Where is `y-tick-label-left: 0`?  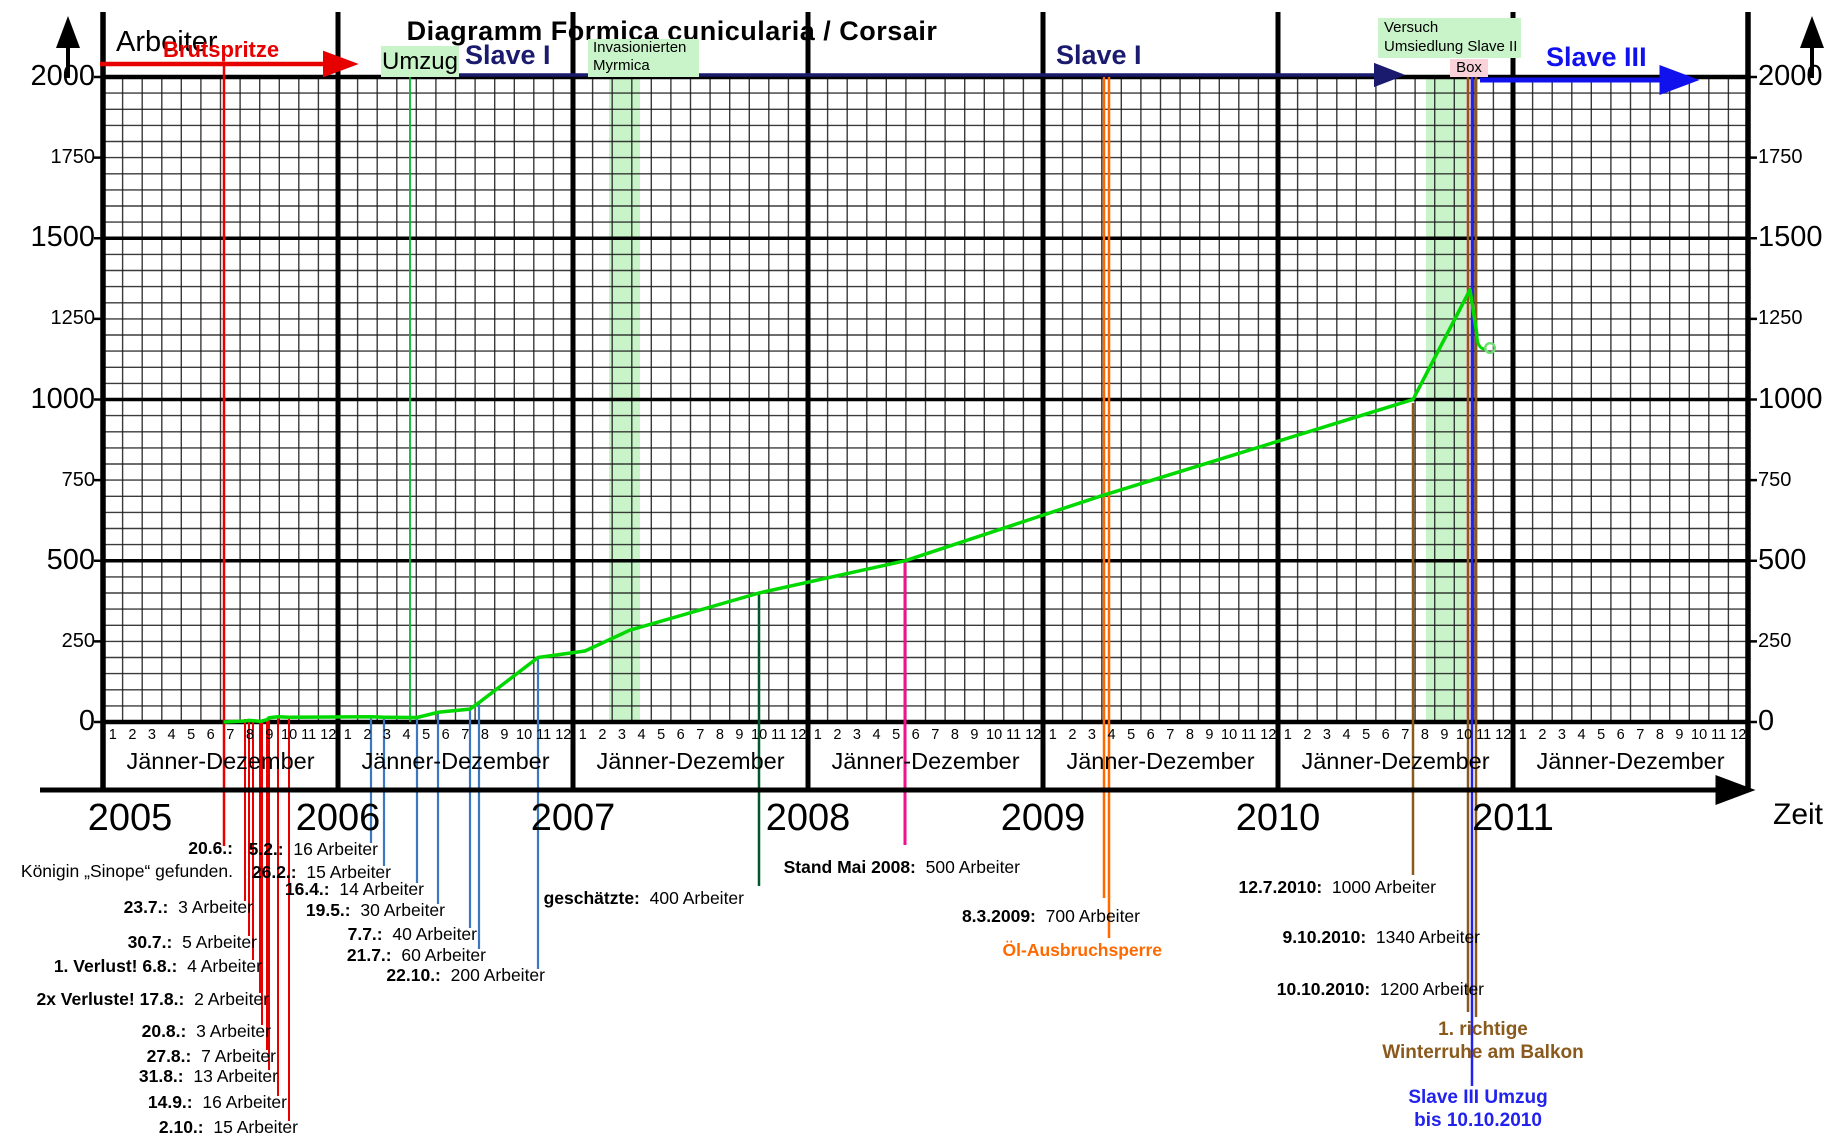
y-tick-label-left: 0 is located at coordinates (86, 721).